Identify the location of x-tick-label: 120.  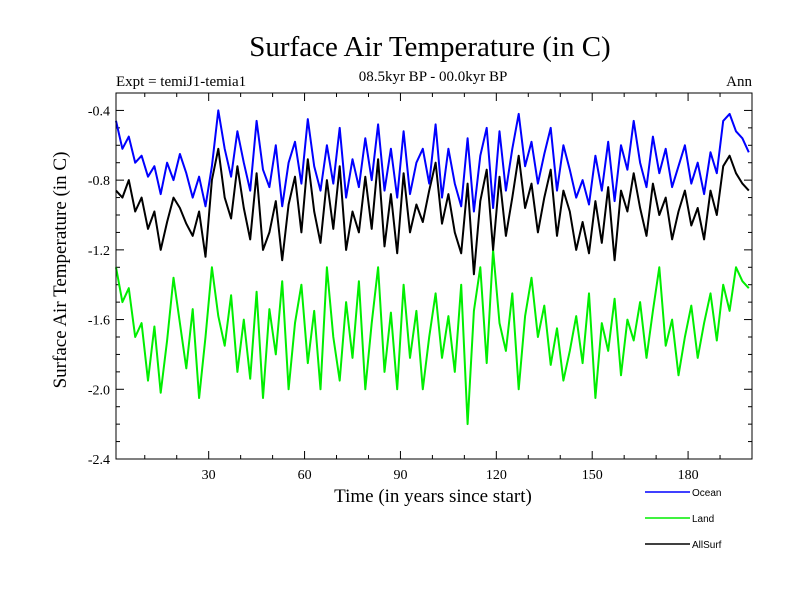
(496, 475).